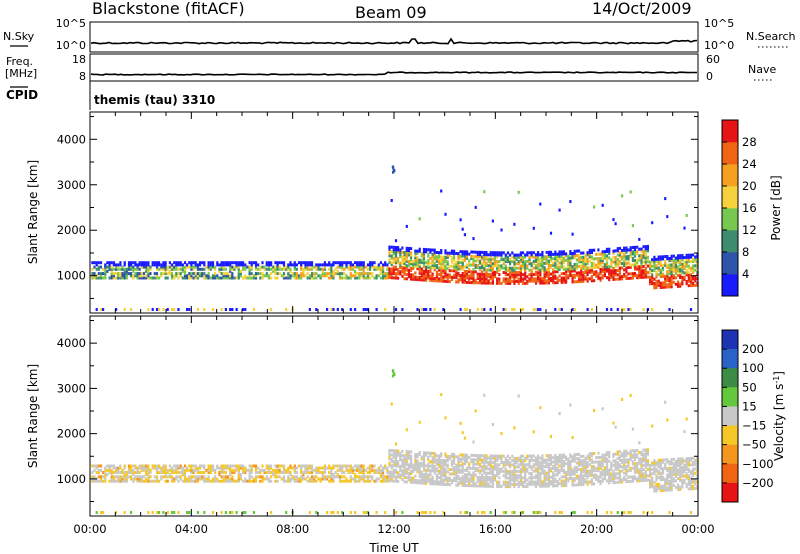 Image resolution: width=800 pixels, height=554 pixels. What do you see at coordinates (730, 208) in the screenshot?
I see `power-colorbar-swatches` at bounding box center [730, 208].